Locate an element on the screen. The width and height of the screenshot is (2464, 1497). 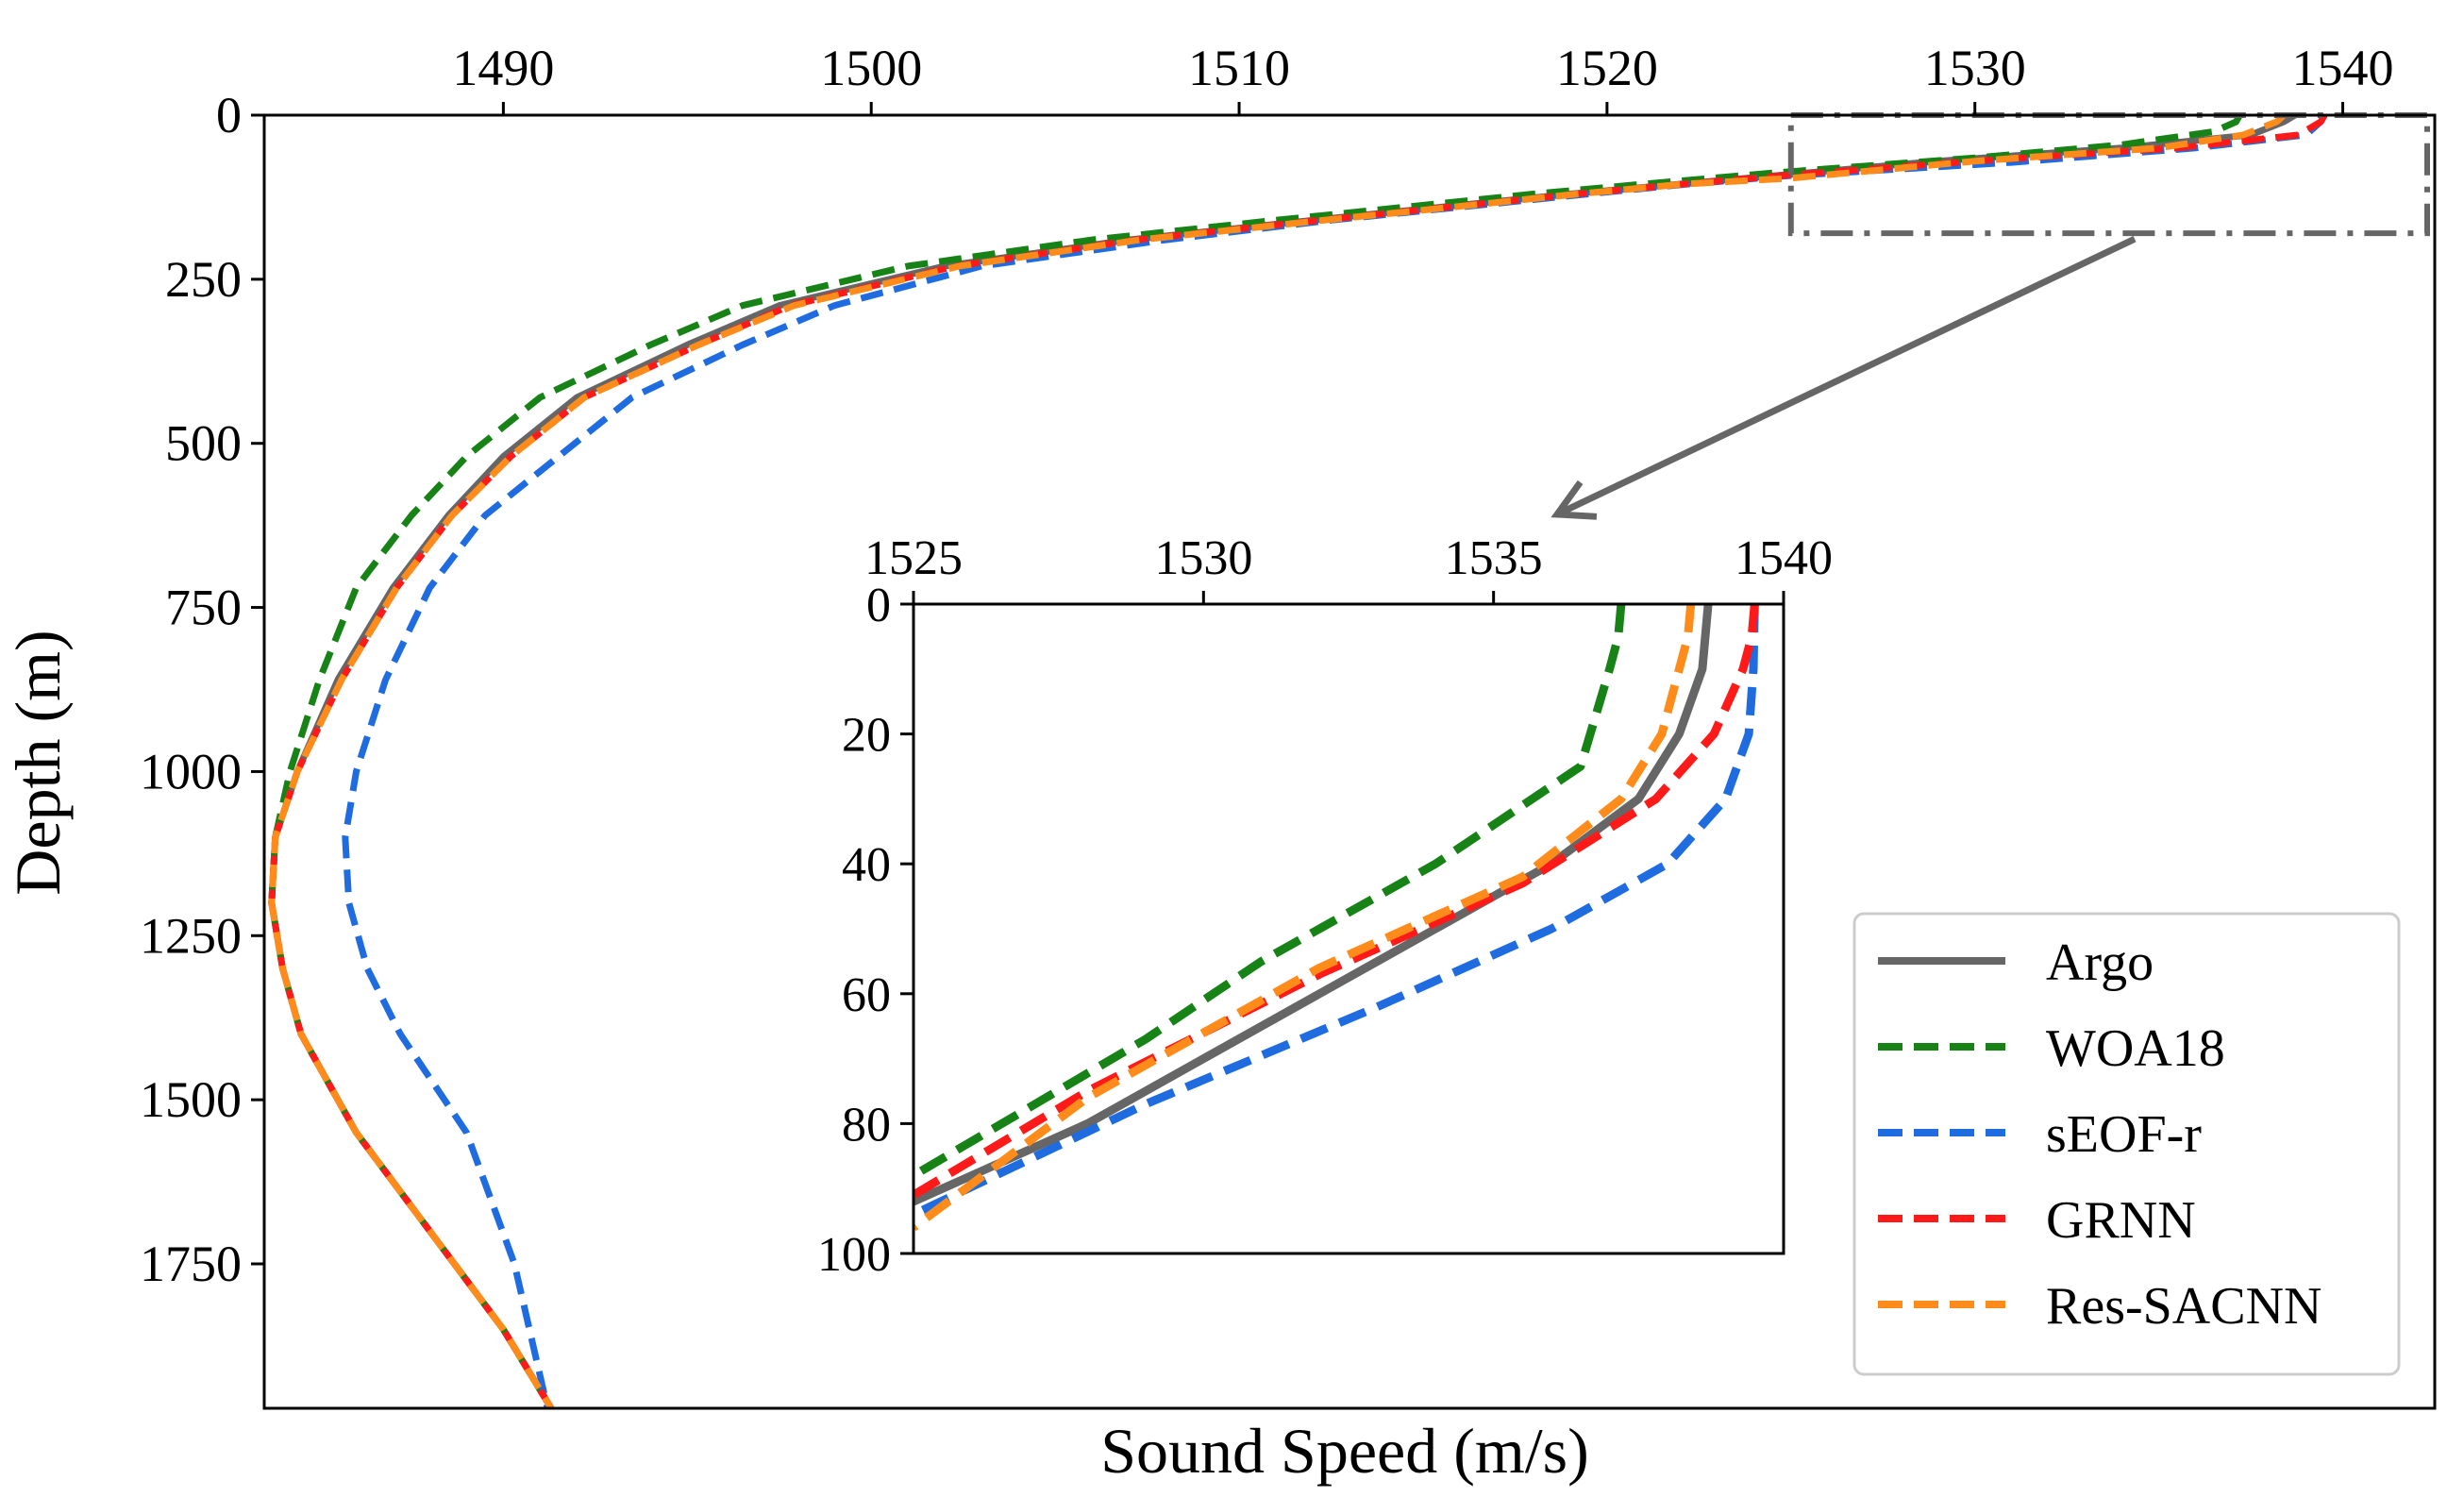
main-y-tick-label: 1000 is located at coordinates (191, 771).